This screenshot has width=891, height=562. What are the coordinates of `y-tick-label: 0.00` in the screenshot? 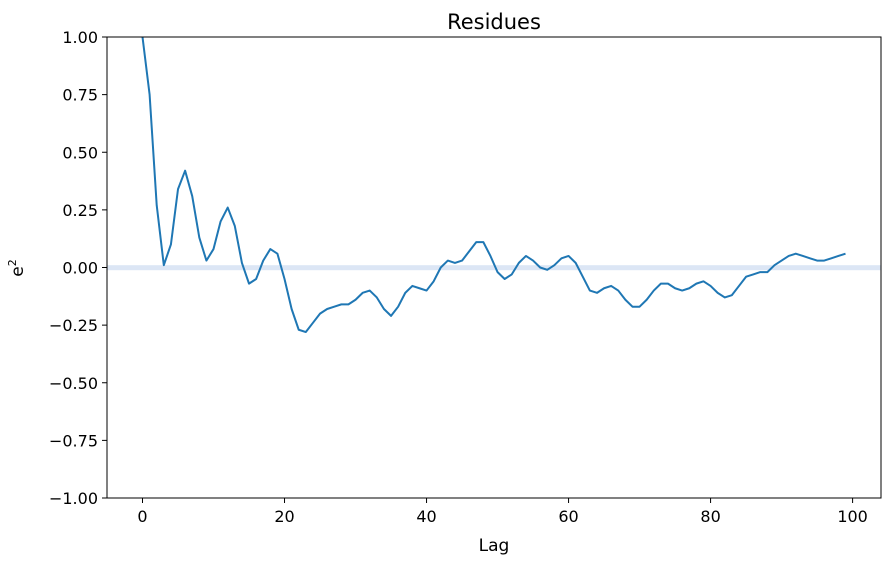 It's located at (80, 268).